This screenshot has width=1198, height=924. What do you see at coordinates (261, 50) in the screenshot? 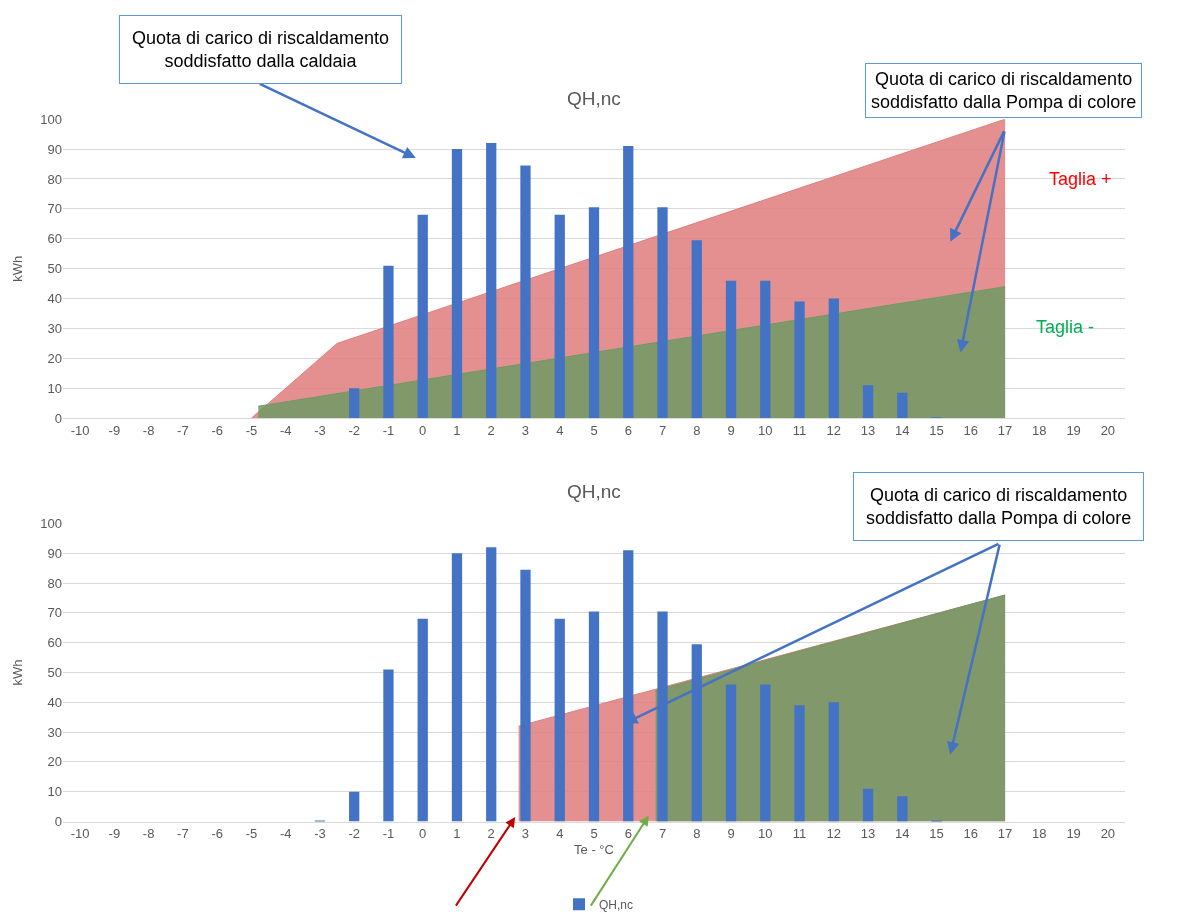
I see `text: Quota di carico di riscaldamento soddisfatto dalla caldaia` at bounding box center [261, 50].